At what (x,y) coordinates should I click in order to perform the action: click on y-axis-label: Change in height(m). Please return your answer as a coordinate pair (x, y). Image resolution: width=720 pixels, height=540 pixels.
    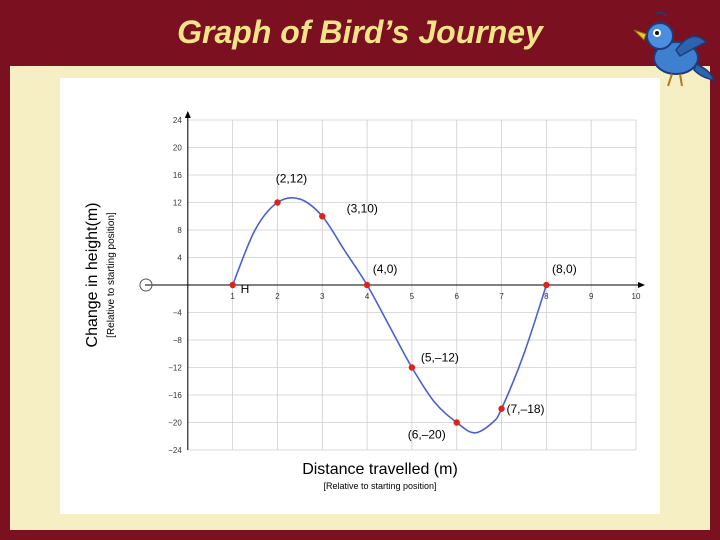
    Looking at the image, I should click on (92, 275).